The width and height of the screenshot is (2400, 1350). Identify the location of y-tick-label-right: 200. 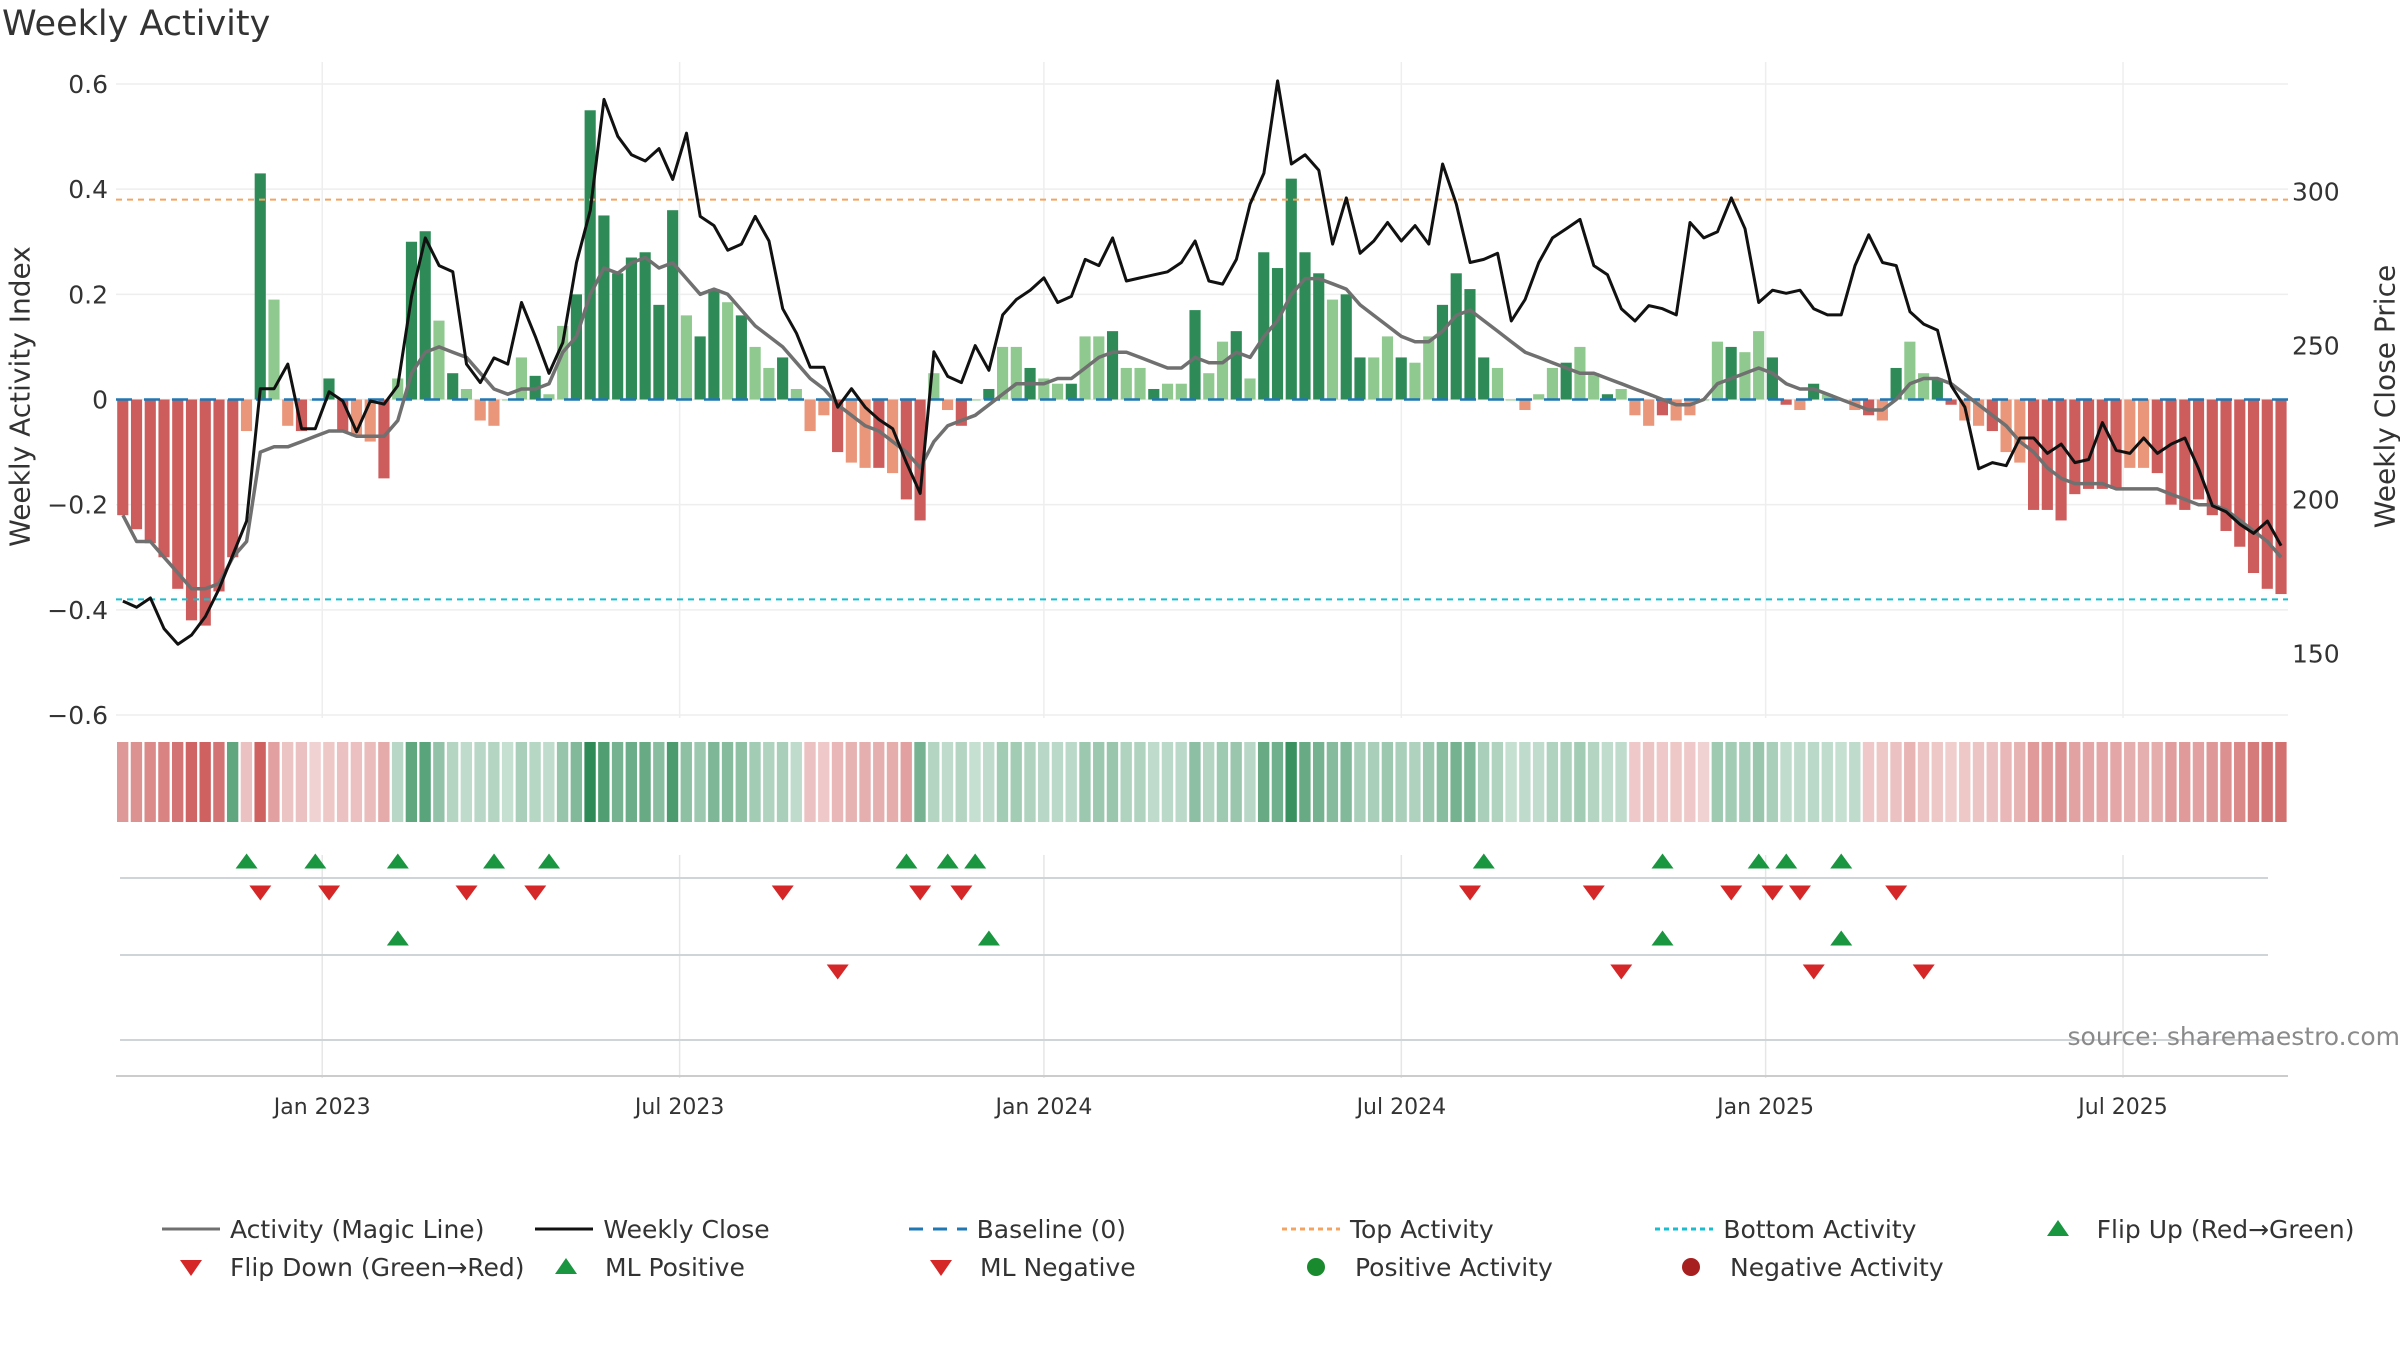
(2316, 500).